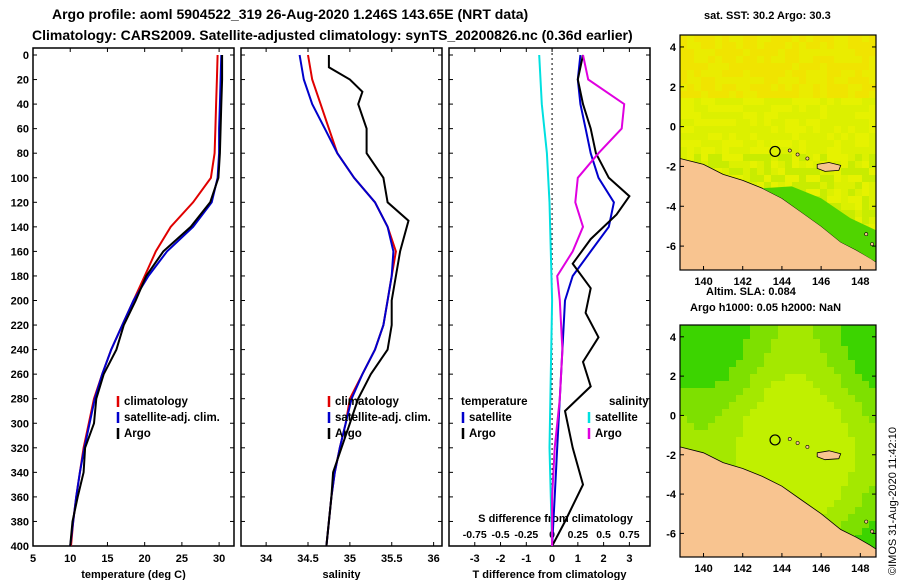 Image resolution: width=900 pixels, height=580 pixels. What do you see at coordinates (26, 56) in the screenshot?
I see `depth-tick-label: 0` at bounding box center [26, 56].